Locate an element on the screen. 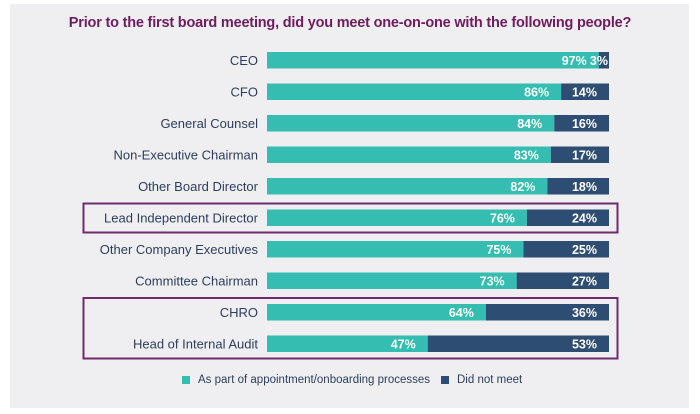 Image resolution: width=700 pixels, height=414 pixels. bar-ceo-did-not-meet is located at coordinates (603, 60).